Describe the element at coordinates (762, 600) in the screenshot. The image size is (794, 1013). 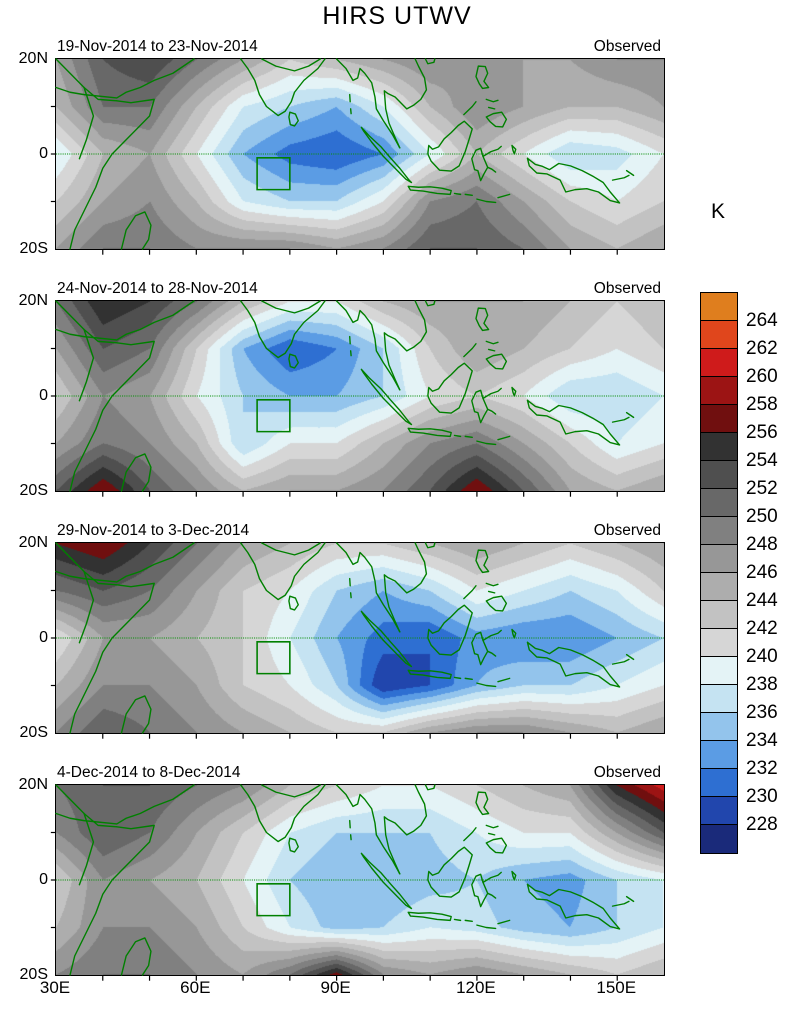
I see `colorbar-tick-label: 244` at that location.